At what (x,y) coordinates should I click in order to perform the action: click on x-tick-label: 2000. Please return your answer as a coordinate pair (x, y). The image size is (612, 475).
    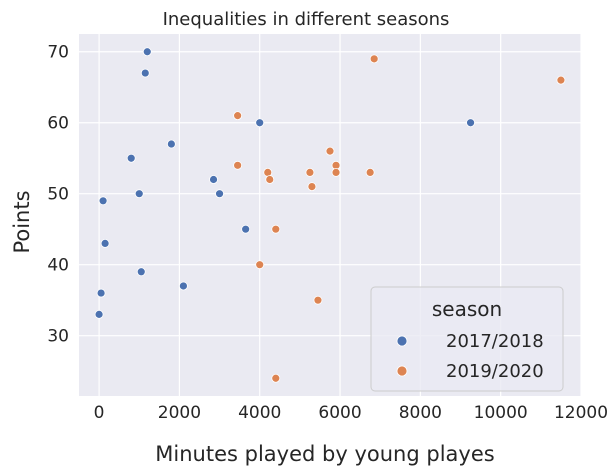
    Looking at the image, I should click on (179, 413).